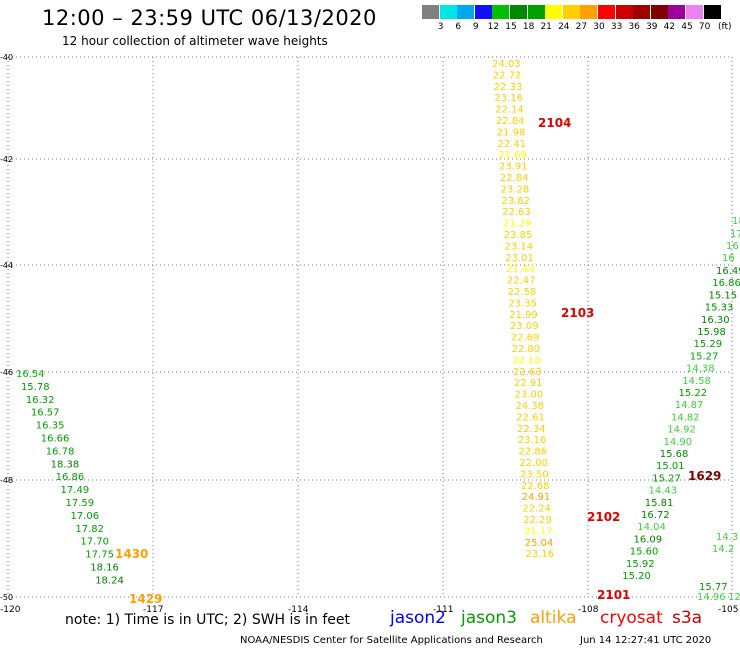 Image resolution: width=740 pixels, height=650 pixels. I want to click on legend-label: 39, so click(652, 27).